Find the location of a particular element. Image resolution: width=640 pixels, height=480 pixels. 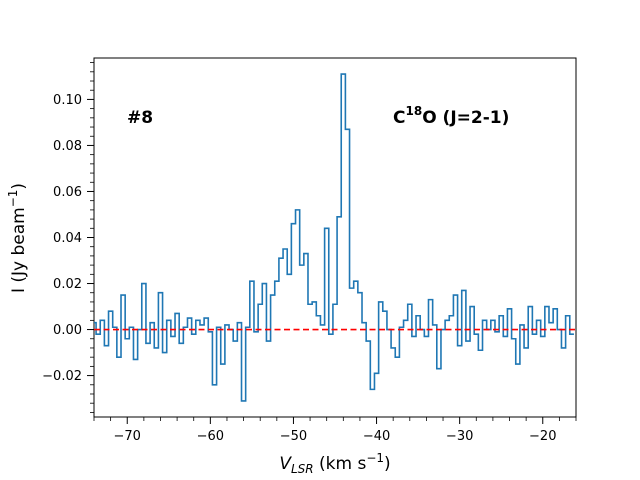

y-tick-label: 0.02 is located at coordinates (67, 284).